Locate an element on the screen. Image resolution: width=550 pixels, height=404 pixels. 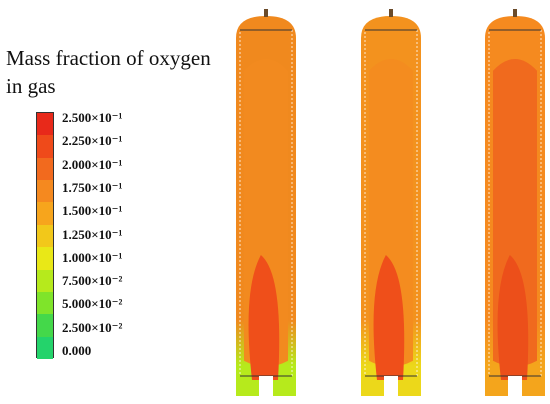
scale-tick-label: 7.500×10⁻² is located at coordinates (92, 281).